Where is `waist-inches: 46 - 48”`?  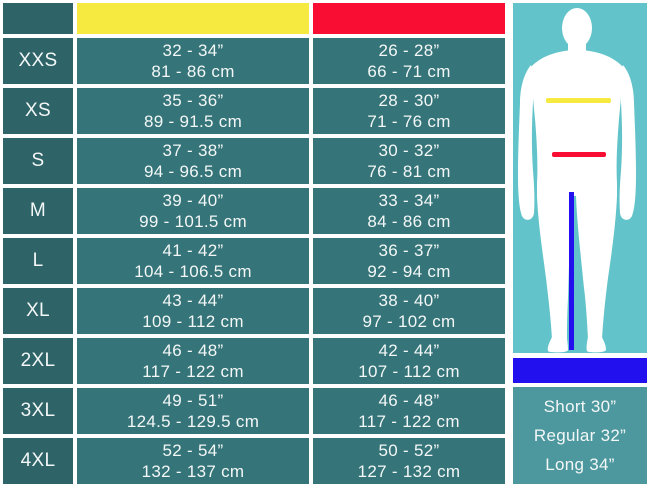
waist-inches: 46 - 48” is located at coordinates (409, 400).